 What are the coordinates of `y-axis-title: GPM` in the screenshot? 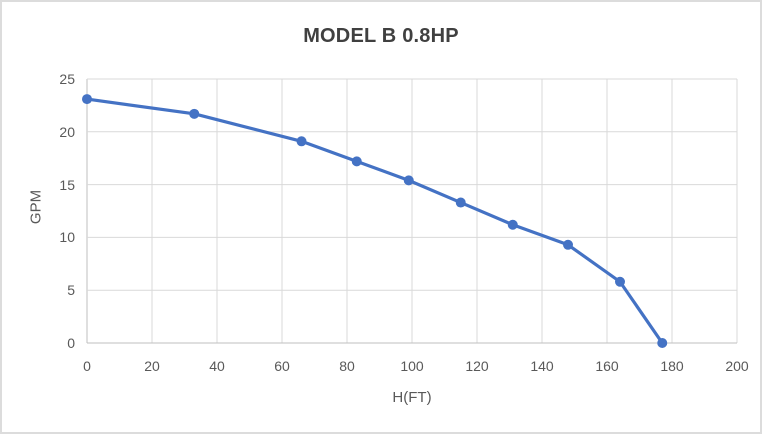 It's located at (36, 207).